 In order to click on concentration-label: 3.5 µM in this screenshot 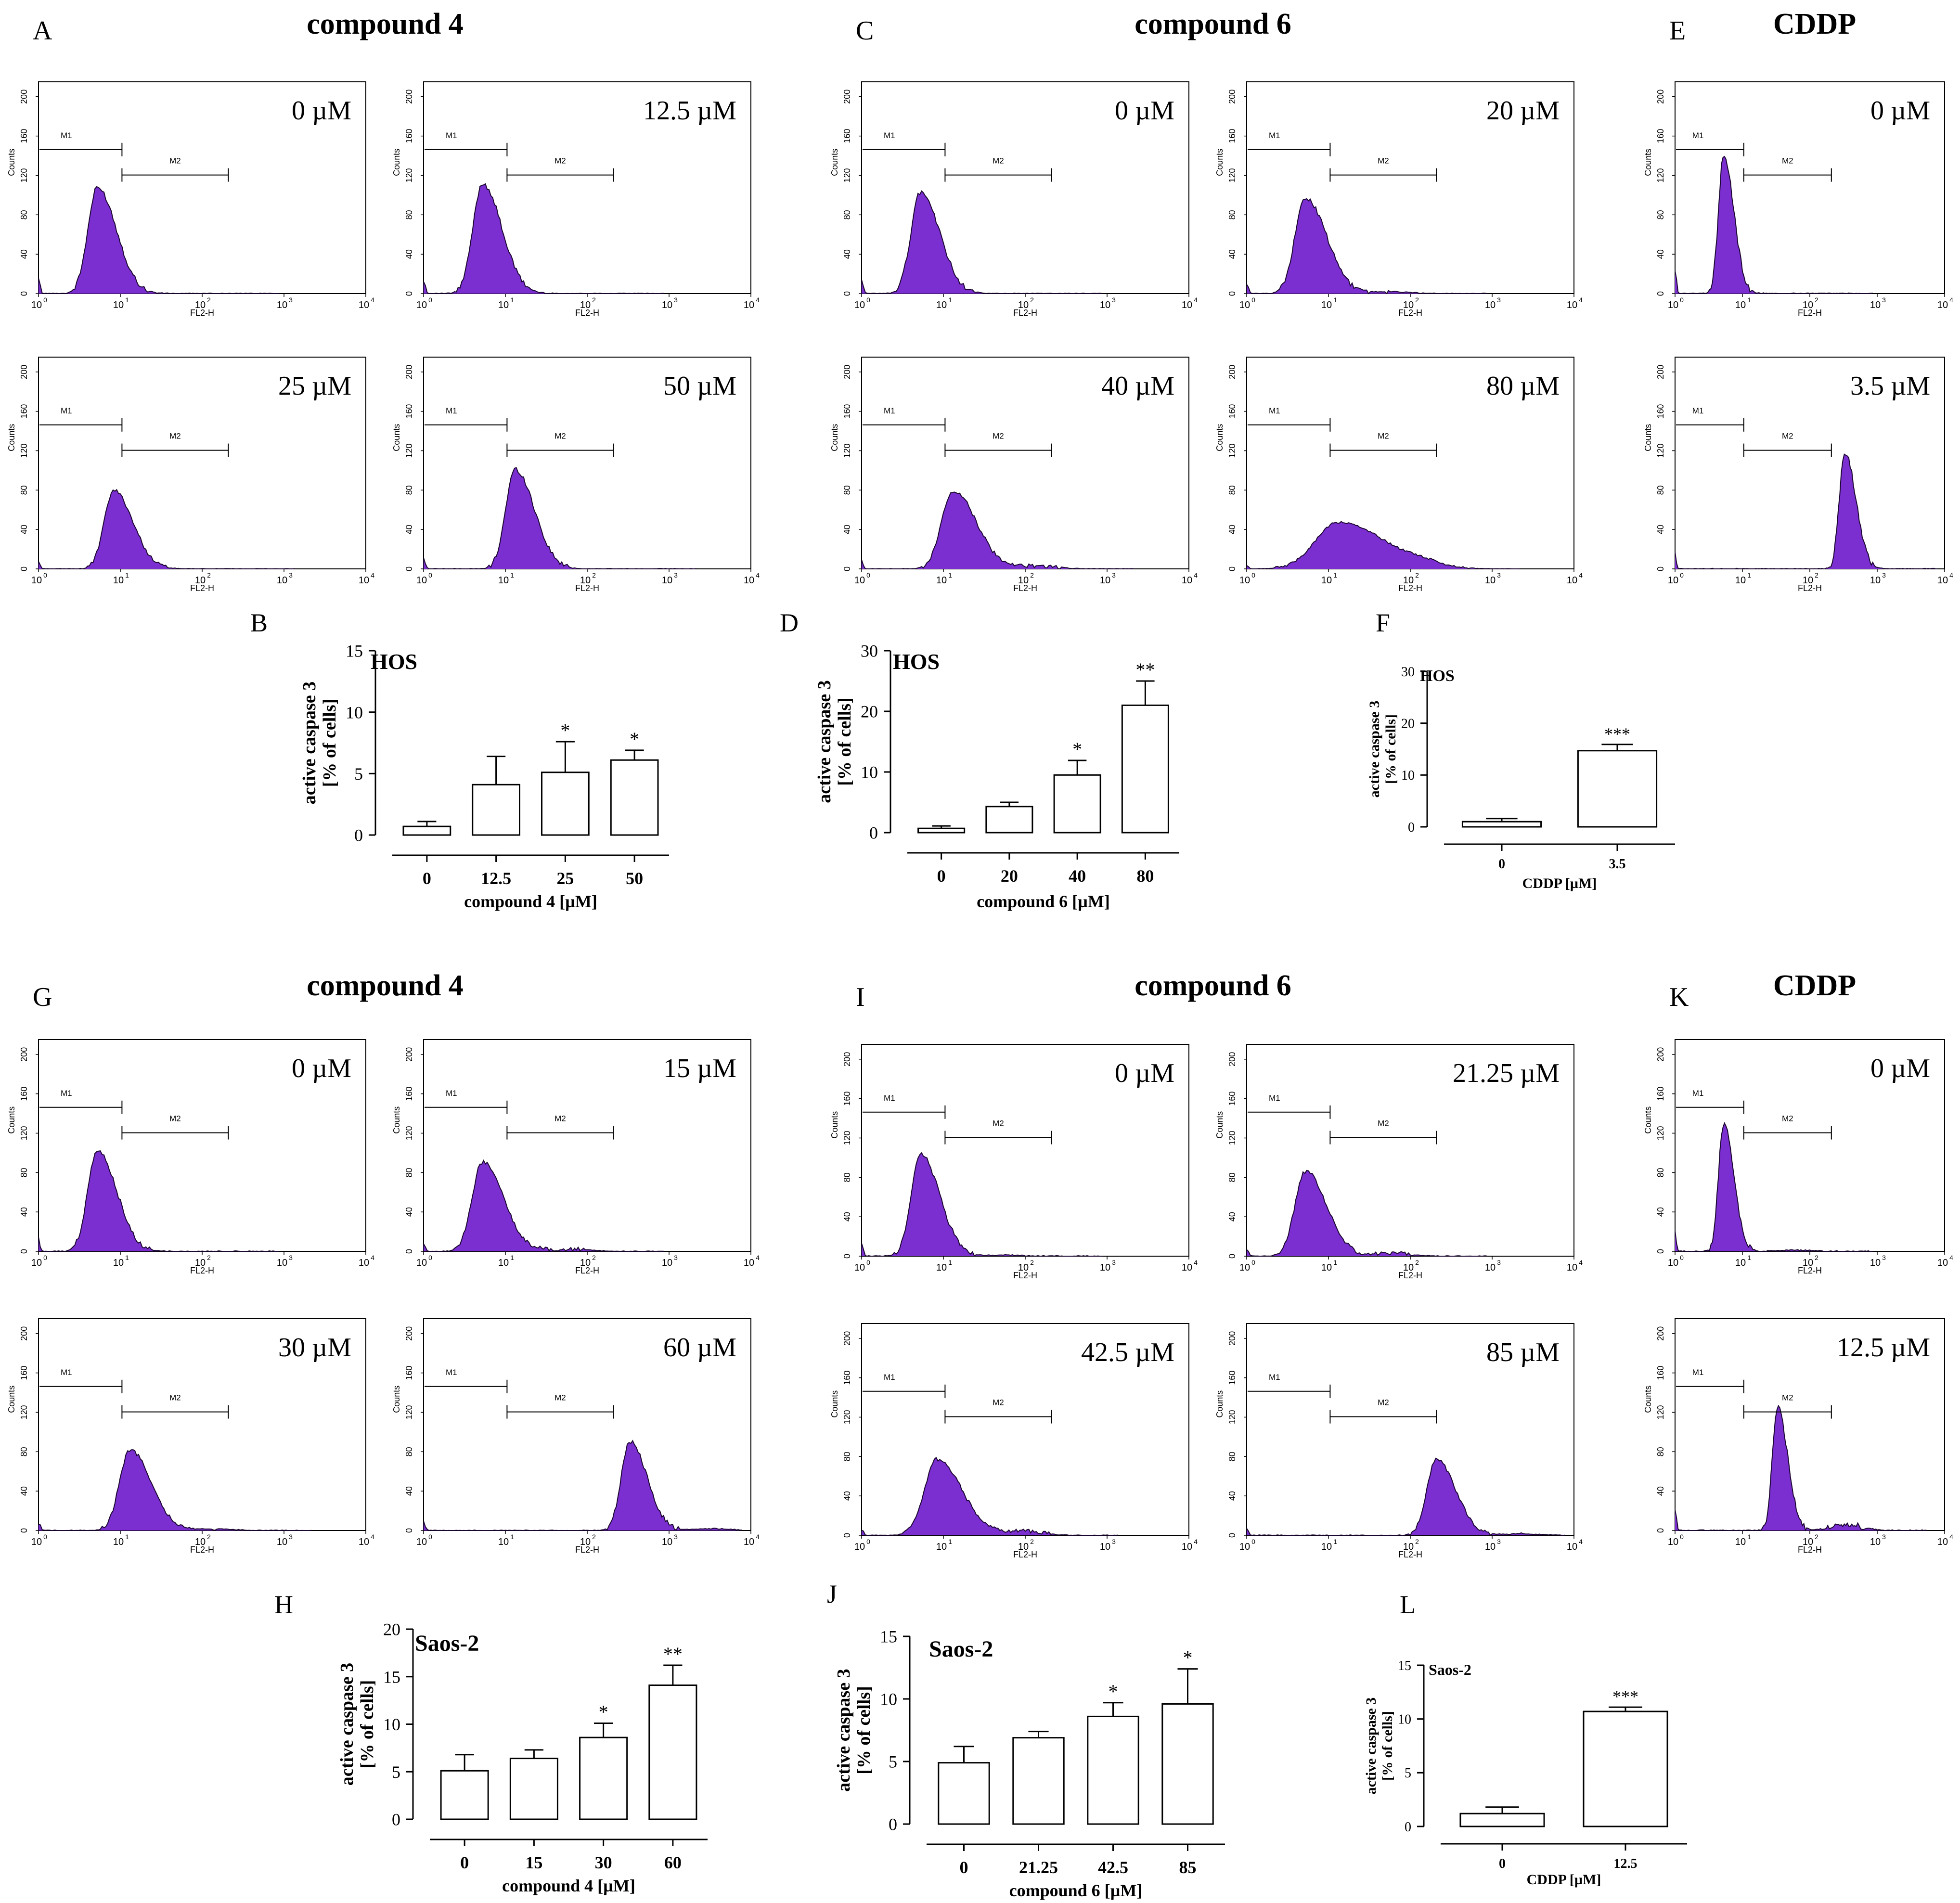, I will do `click(1890, 386)`.